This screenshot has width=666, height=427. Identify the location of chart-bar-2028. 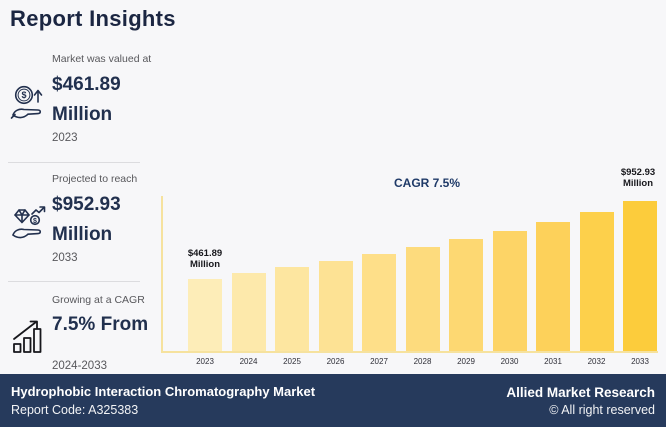
(422, 298).